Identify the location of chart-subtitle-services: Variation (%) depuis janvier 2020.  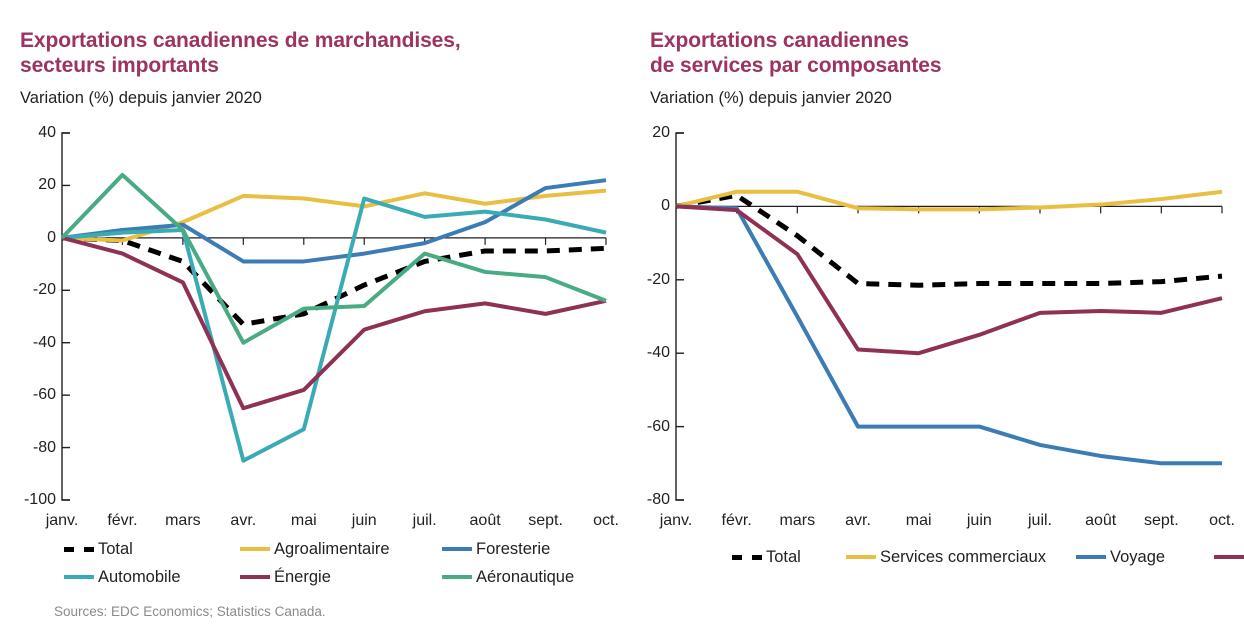
(771, 98).